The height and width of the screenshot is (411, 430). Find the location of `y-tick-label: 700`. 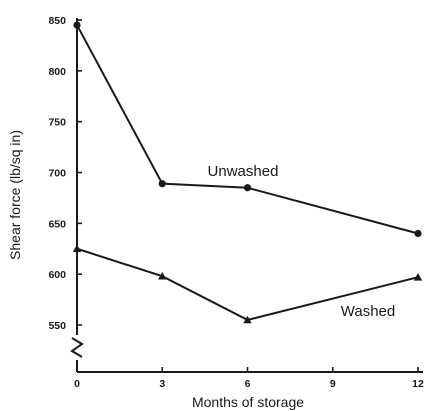

y-tick-label: 700 is located at coordinates (57, 174).